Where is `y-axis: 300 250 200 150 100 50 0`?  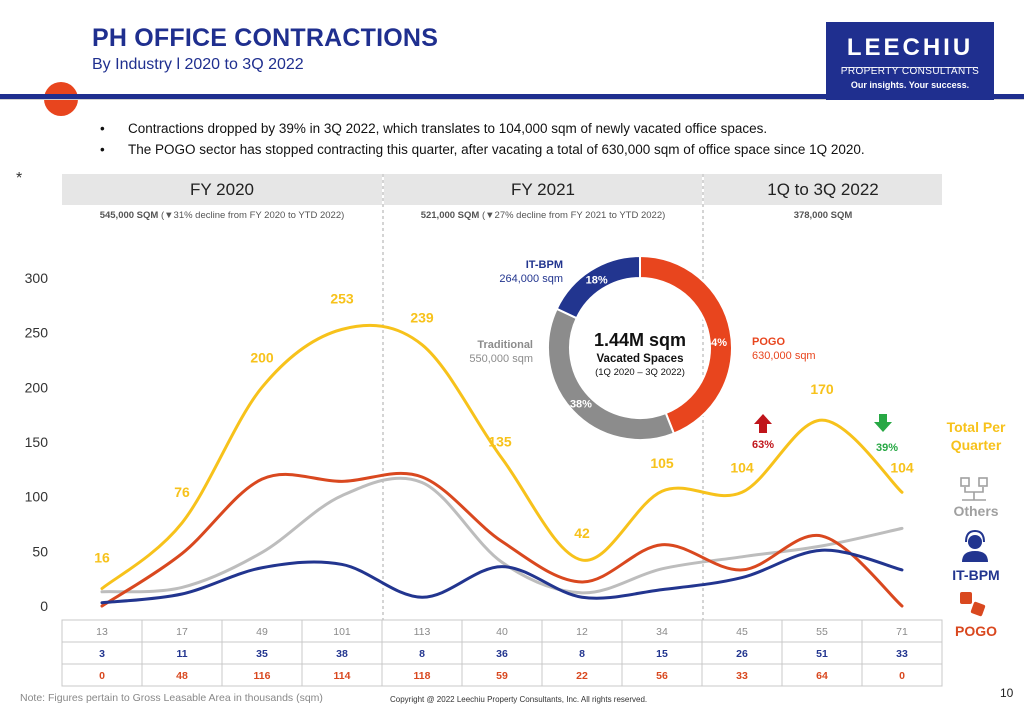 y-axis: 300 250 200 150 100 50 0 is located at coordinates (37, 442).